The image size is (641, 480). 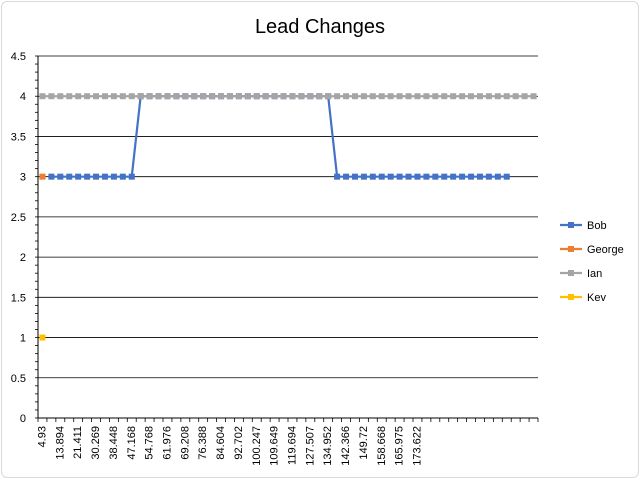 What do you see at coordinates (320, 27) in the screenshot?
I see `chart-title: Lead Changes` at bounding box center [320, 27].